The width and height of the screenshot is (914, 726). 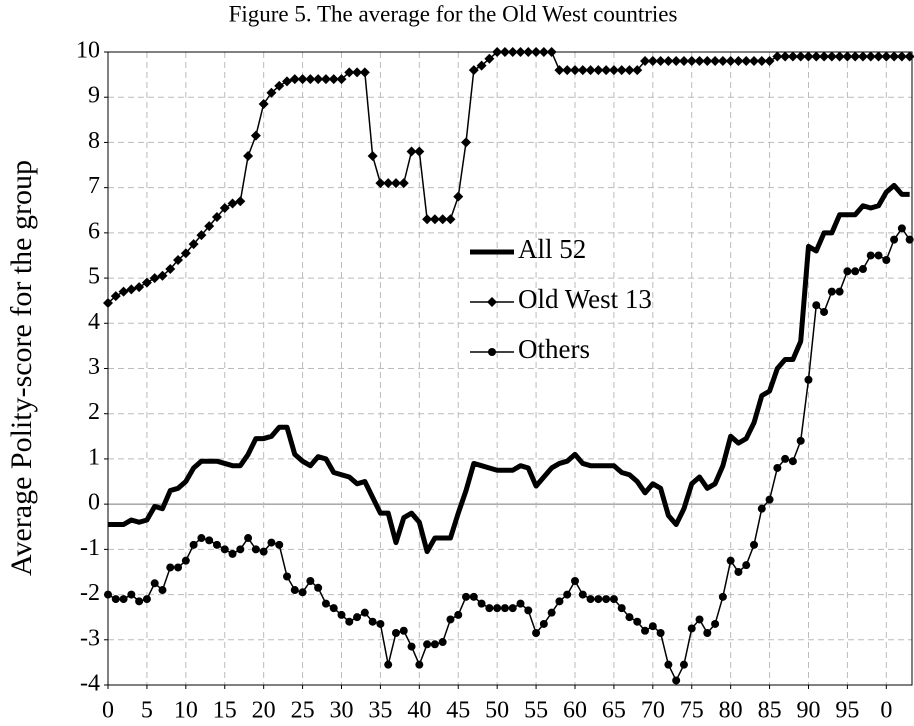 What do you see at coordinates (536, 711) in the screenshot?
I see `x-tick-label: 55` at bounding box center [536, 711].